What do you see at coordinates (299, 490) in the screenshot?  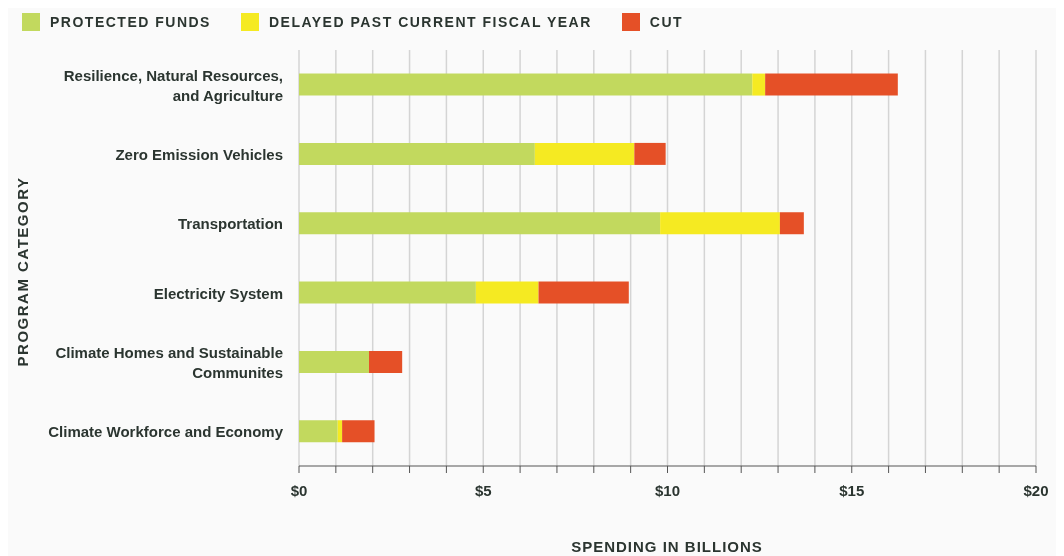 I see `x-tick-label: $0` at bounding box center [299, 490].